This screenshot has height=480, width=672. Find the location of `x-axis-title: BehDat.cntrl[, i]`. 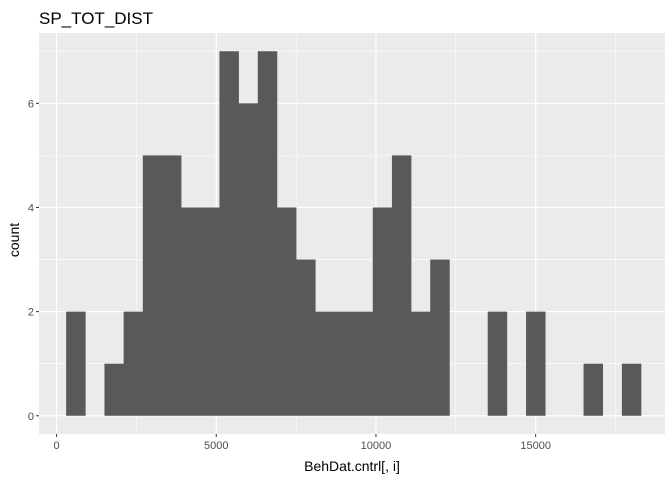

x-axis-title: BehDat.cntrl[, i] is located at coordinates (352, 466).